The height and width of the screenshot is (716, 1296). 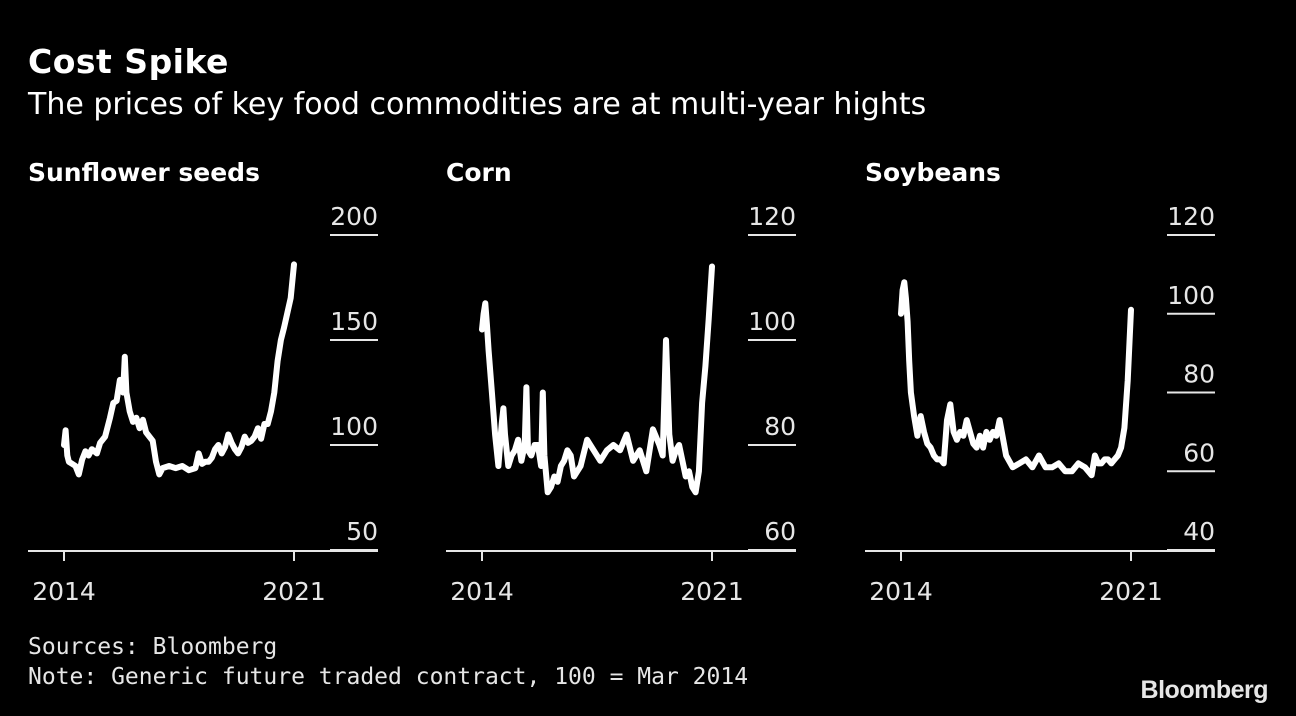 I want to click on chart-title: Cost Spike, so click(x=128, y=61).